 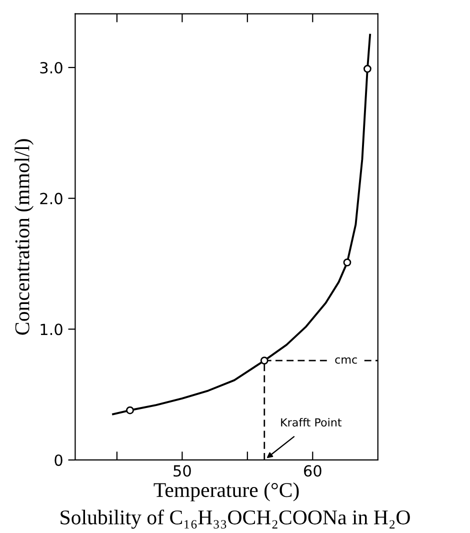 I want to click on y-tick-label: 2.0, so click(x=51, y=198).